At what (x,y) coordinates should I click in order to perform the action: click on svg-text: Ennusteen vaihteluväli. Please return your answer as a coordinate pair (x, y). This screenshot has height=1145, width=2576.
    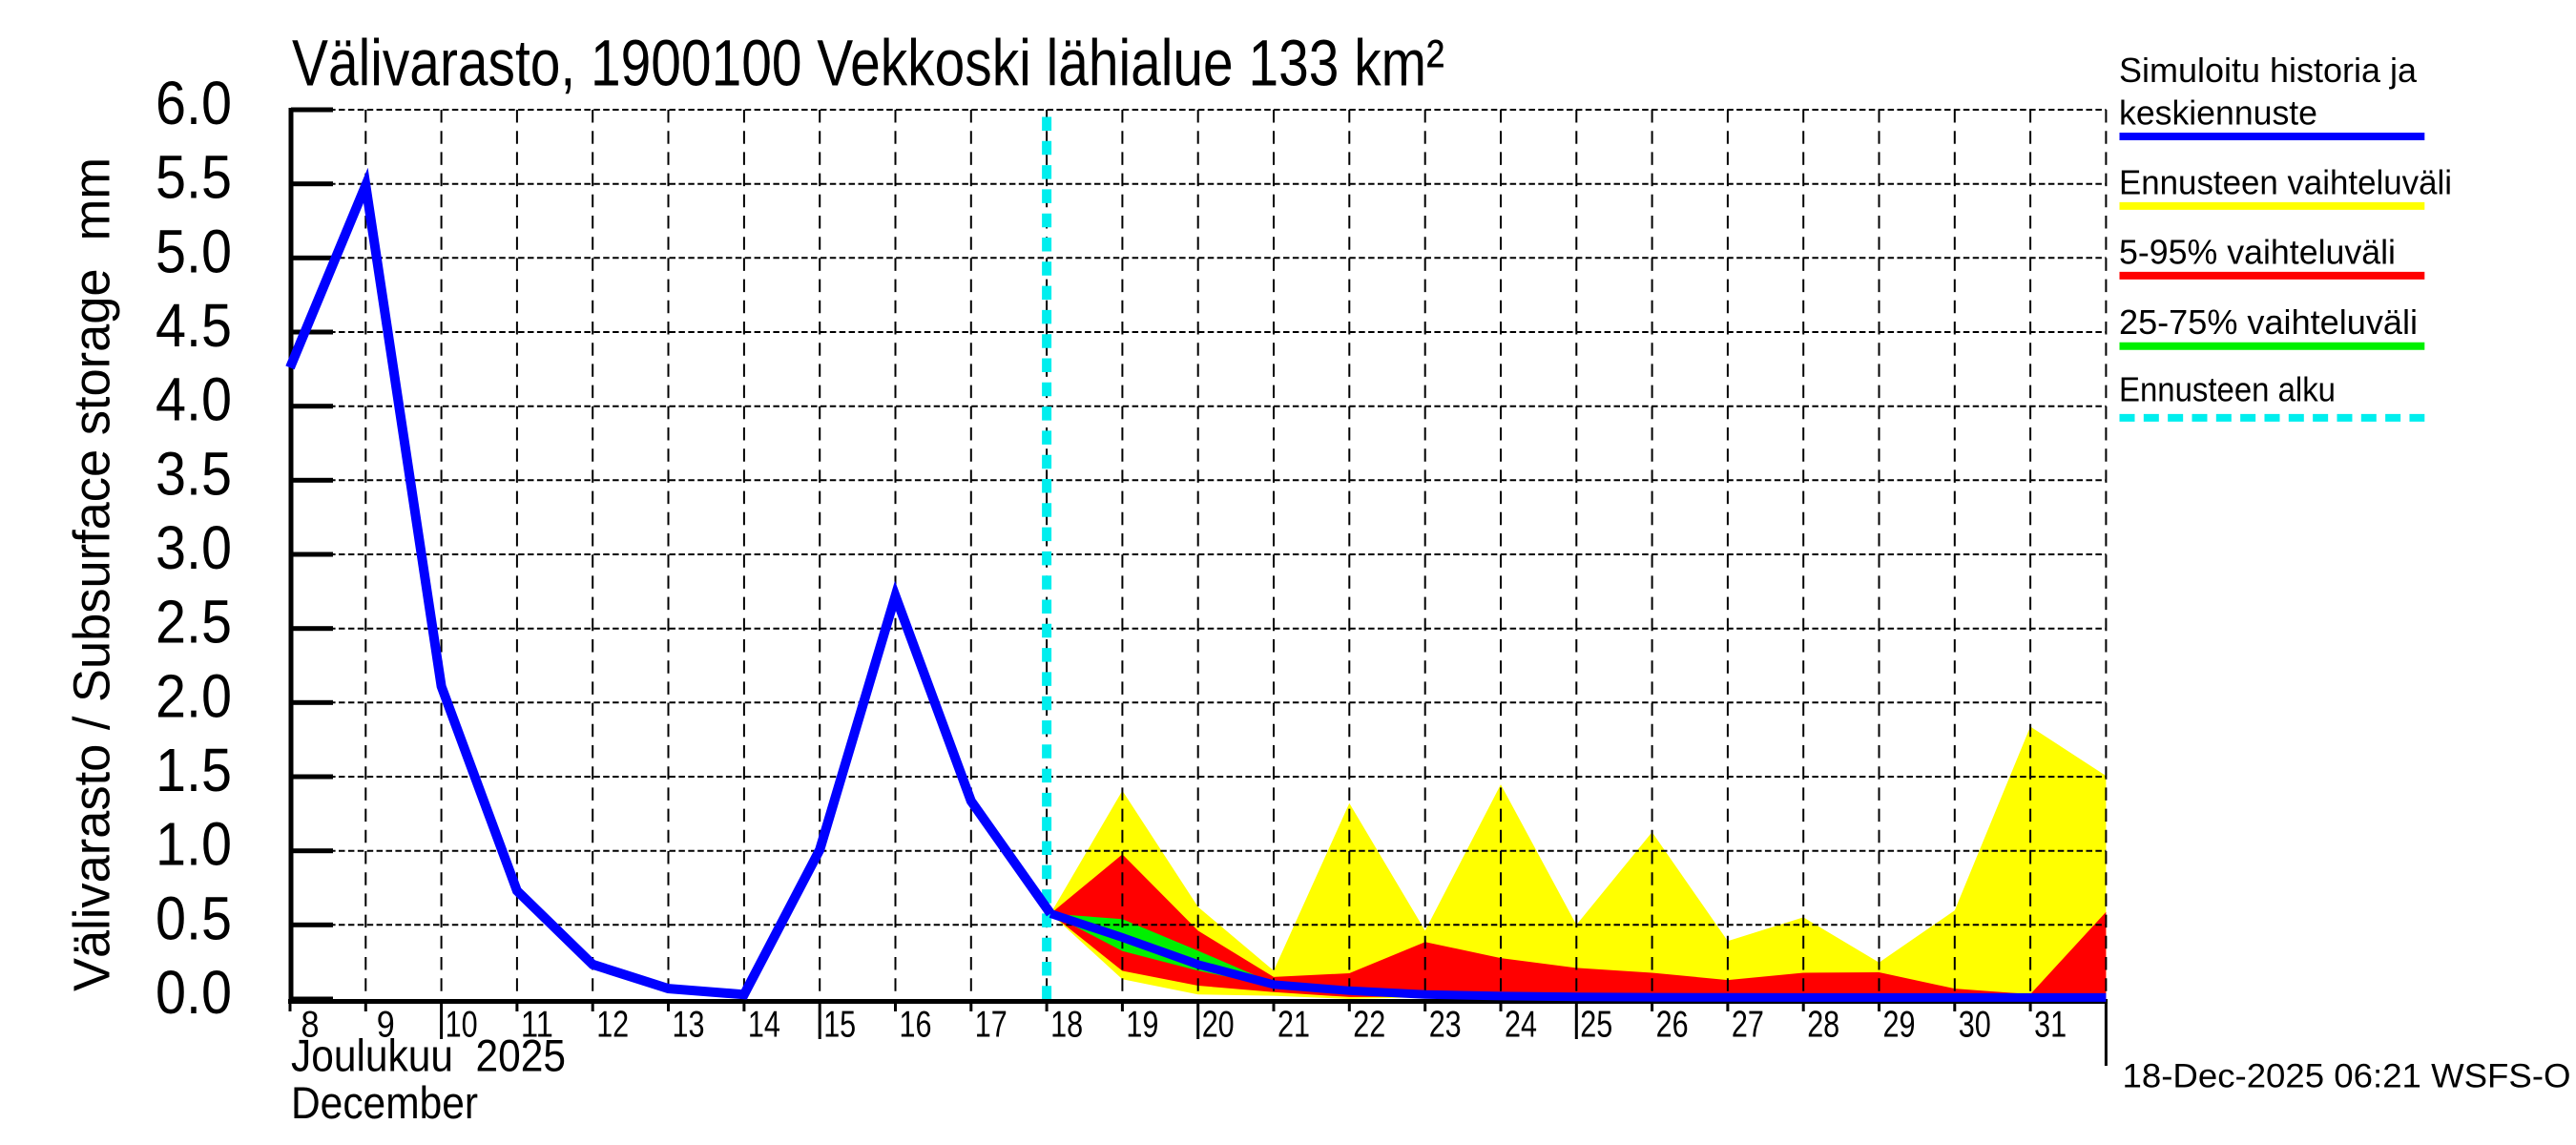
    Looking at the image, I should click on (2285, 181).